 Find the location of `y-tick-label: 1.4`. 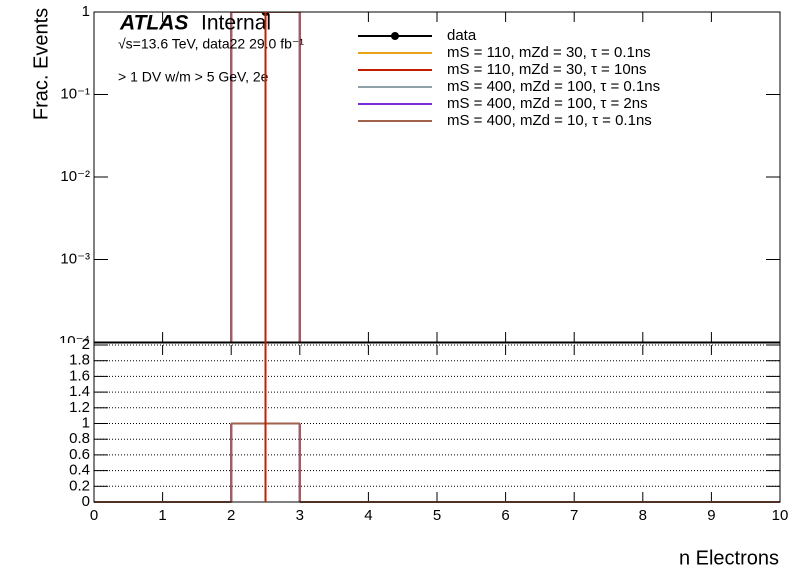

y-tick-label: 1.4 is located at coordinates (79, 391).